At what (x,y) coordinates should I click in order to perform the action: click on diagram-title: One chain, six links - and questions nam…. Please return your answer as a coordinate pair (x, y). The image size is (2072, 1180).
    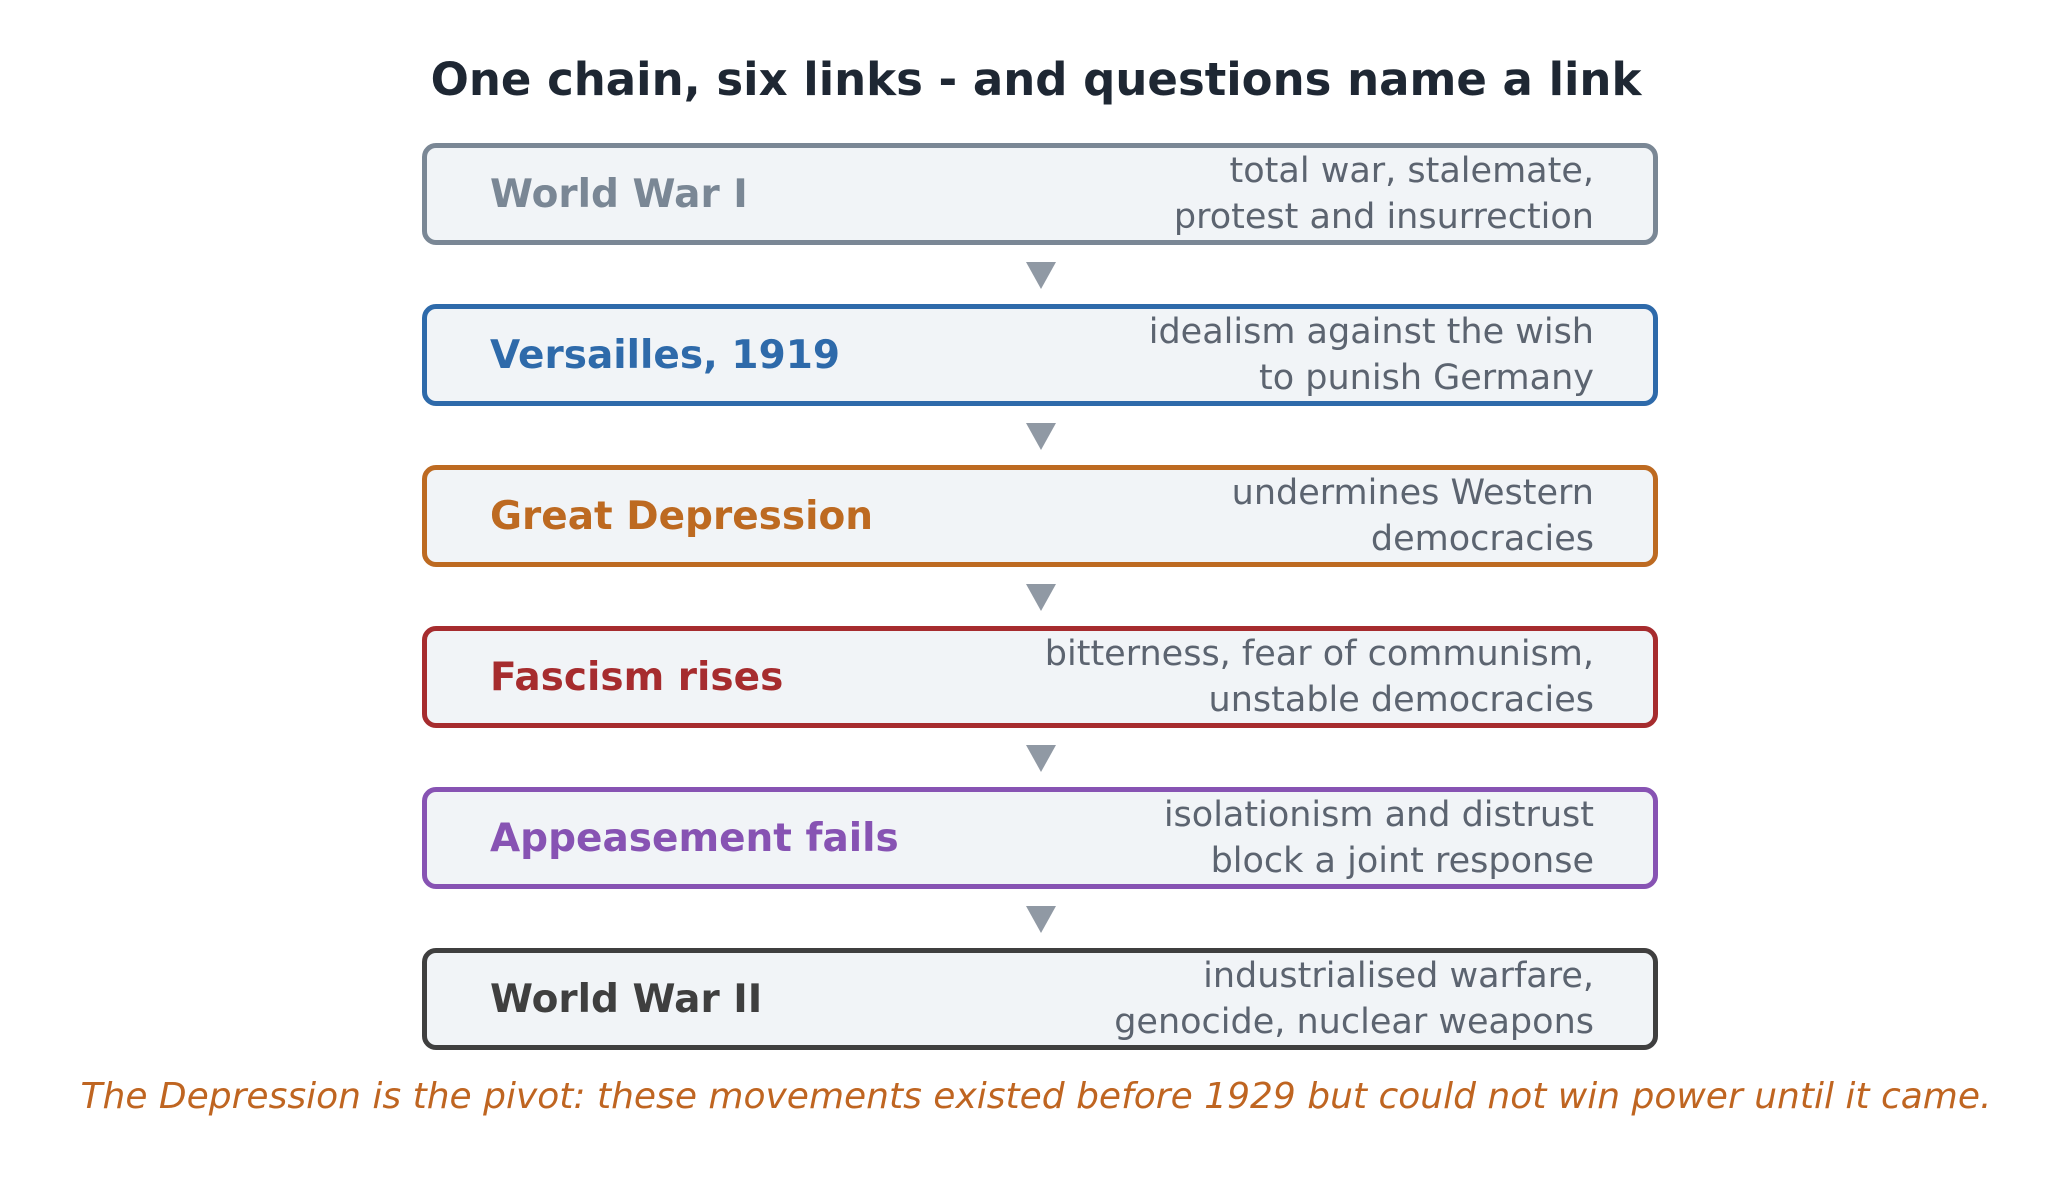
    Looking at the image, I should click on (1036, 79).